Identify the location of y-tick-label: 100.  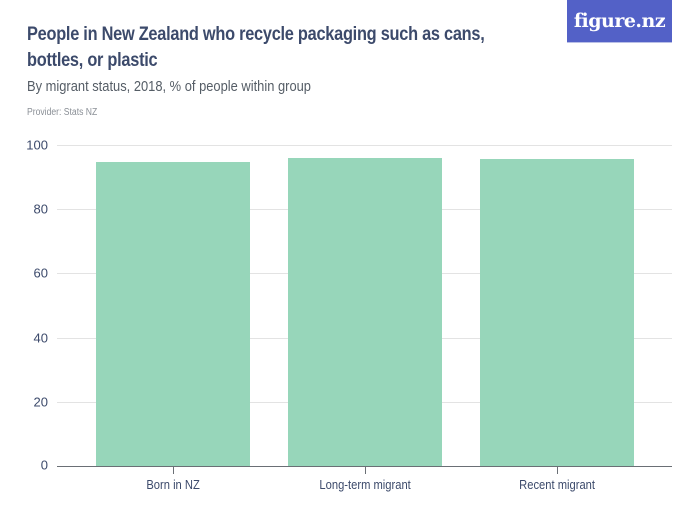
(37, 145).